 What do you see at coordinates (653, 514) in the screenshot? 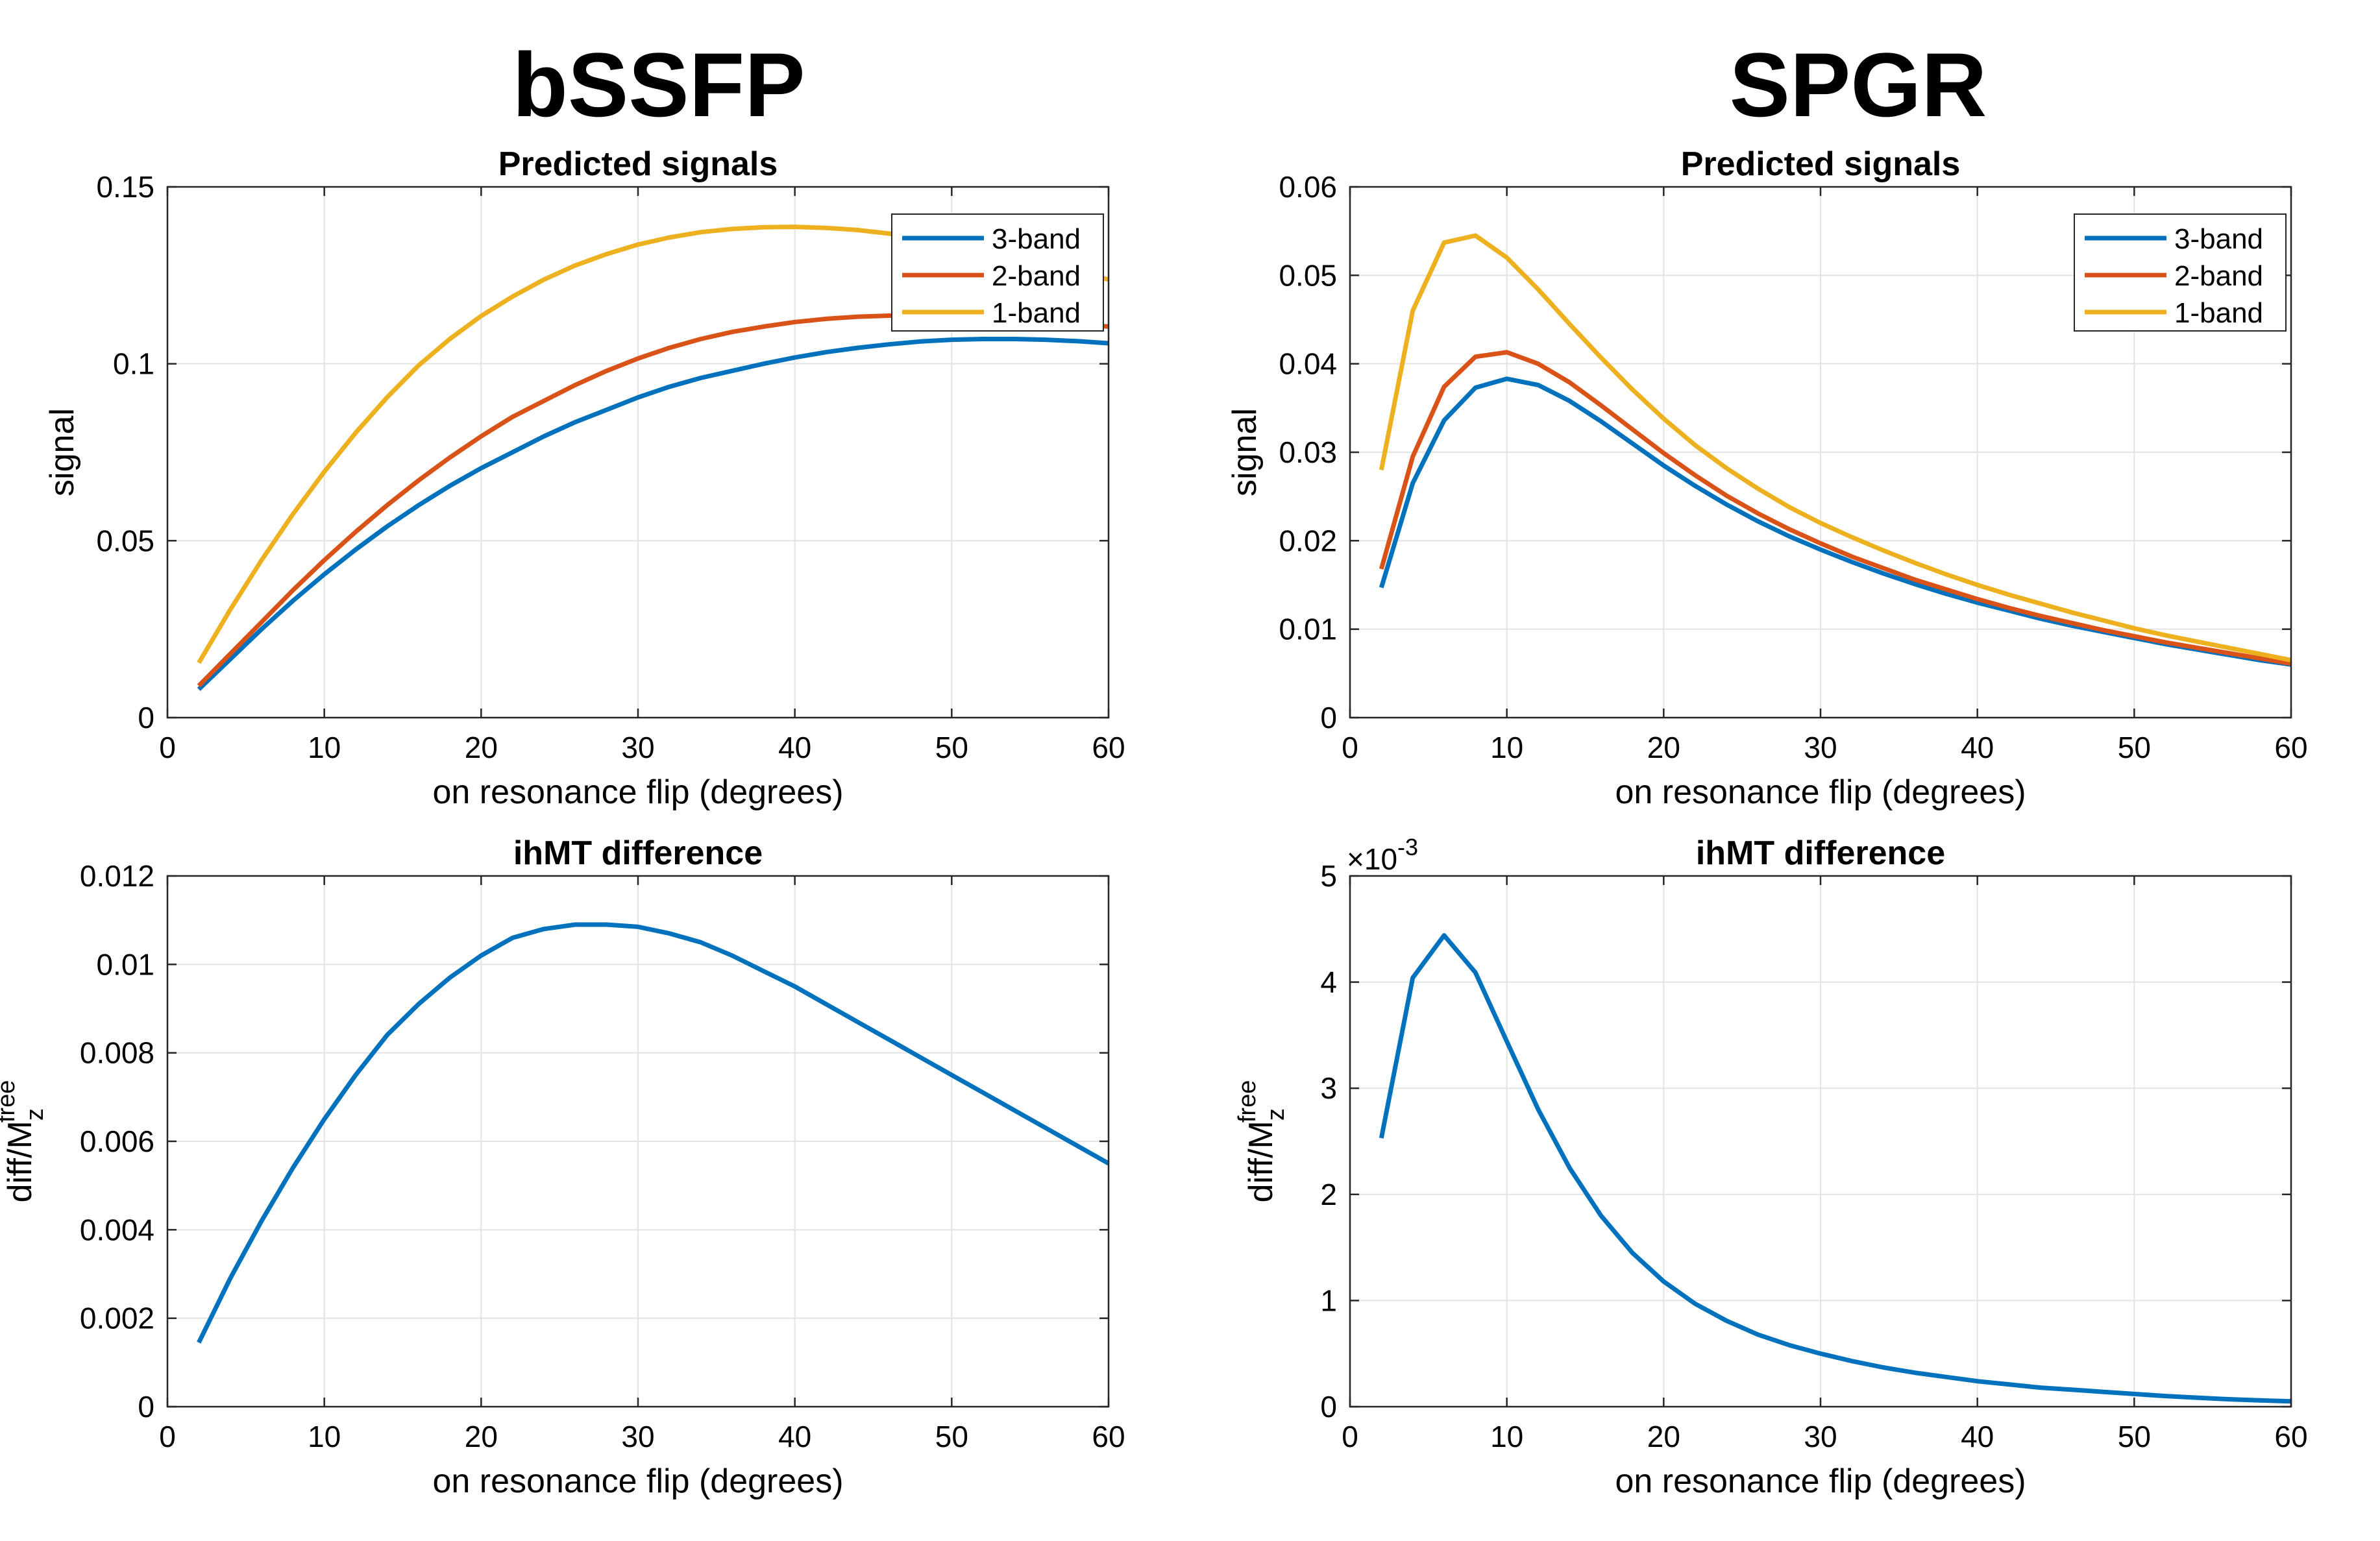
I see `series-line-3-band` at bounding box center [653, 514].